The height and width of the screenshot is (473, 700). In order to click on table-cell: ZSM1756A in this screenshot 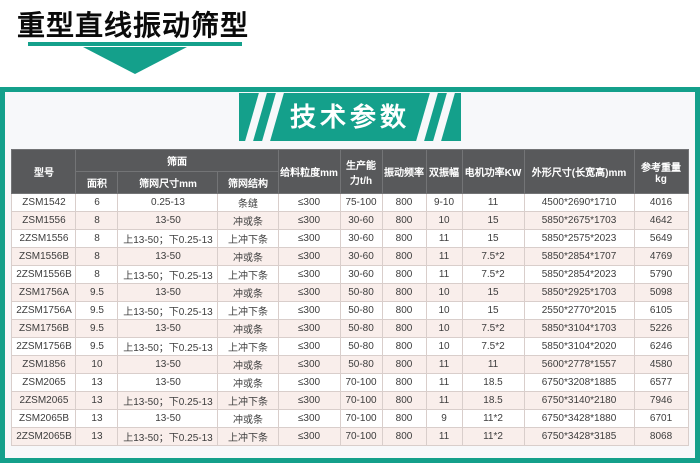, I will do `click(44, 292)`.